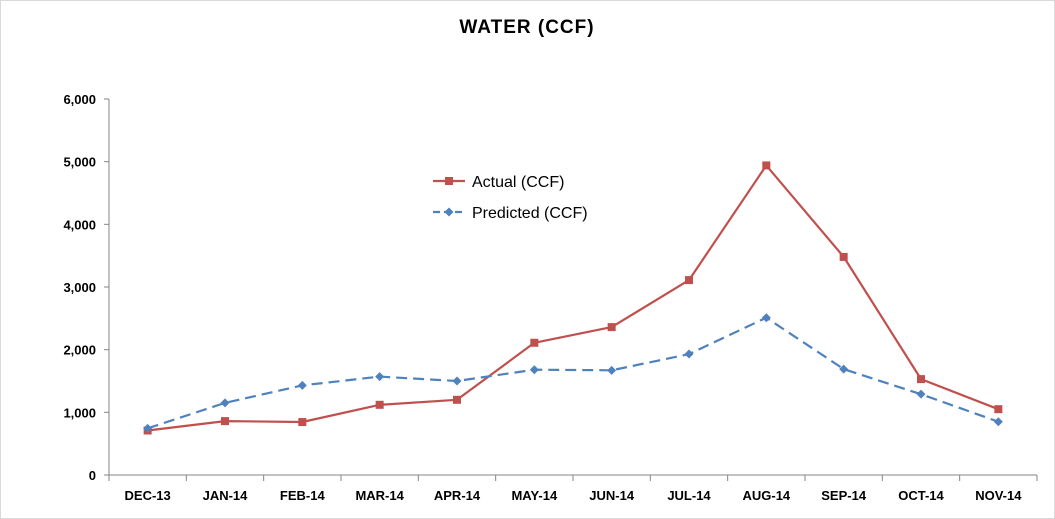 The image size is (1055, 519). Describe the element at coordinates (379, 495) in the screenshot. I see `x-tick-label: MAR-14` at that location.